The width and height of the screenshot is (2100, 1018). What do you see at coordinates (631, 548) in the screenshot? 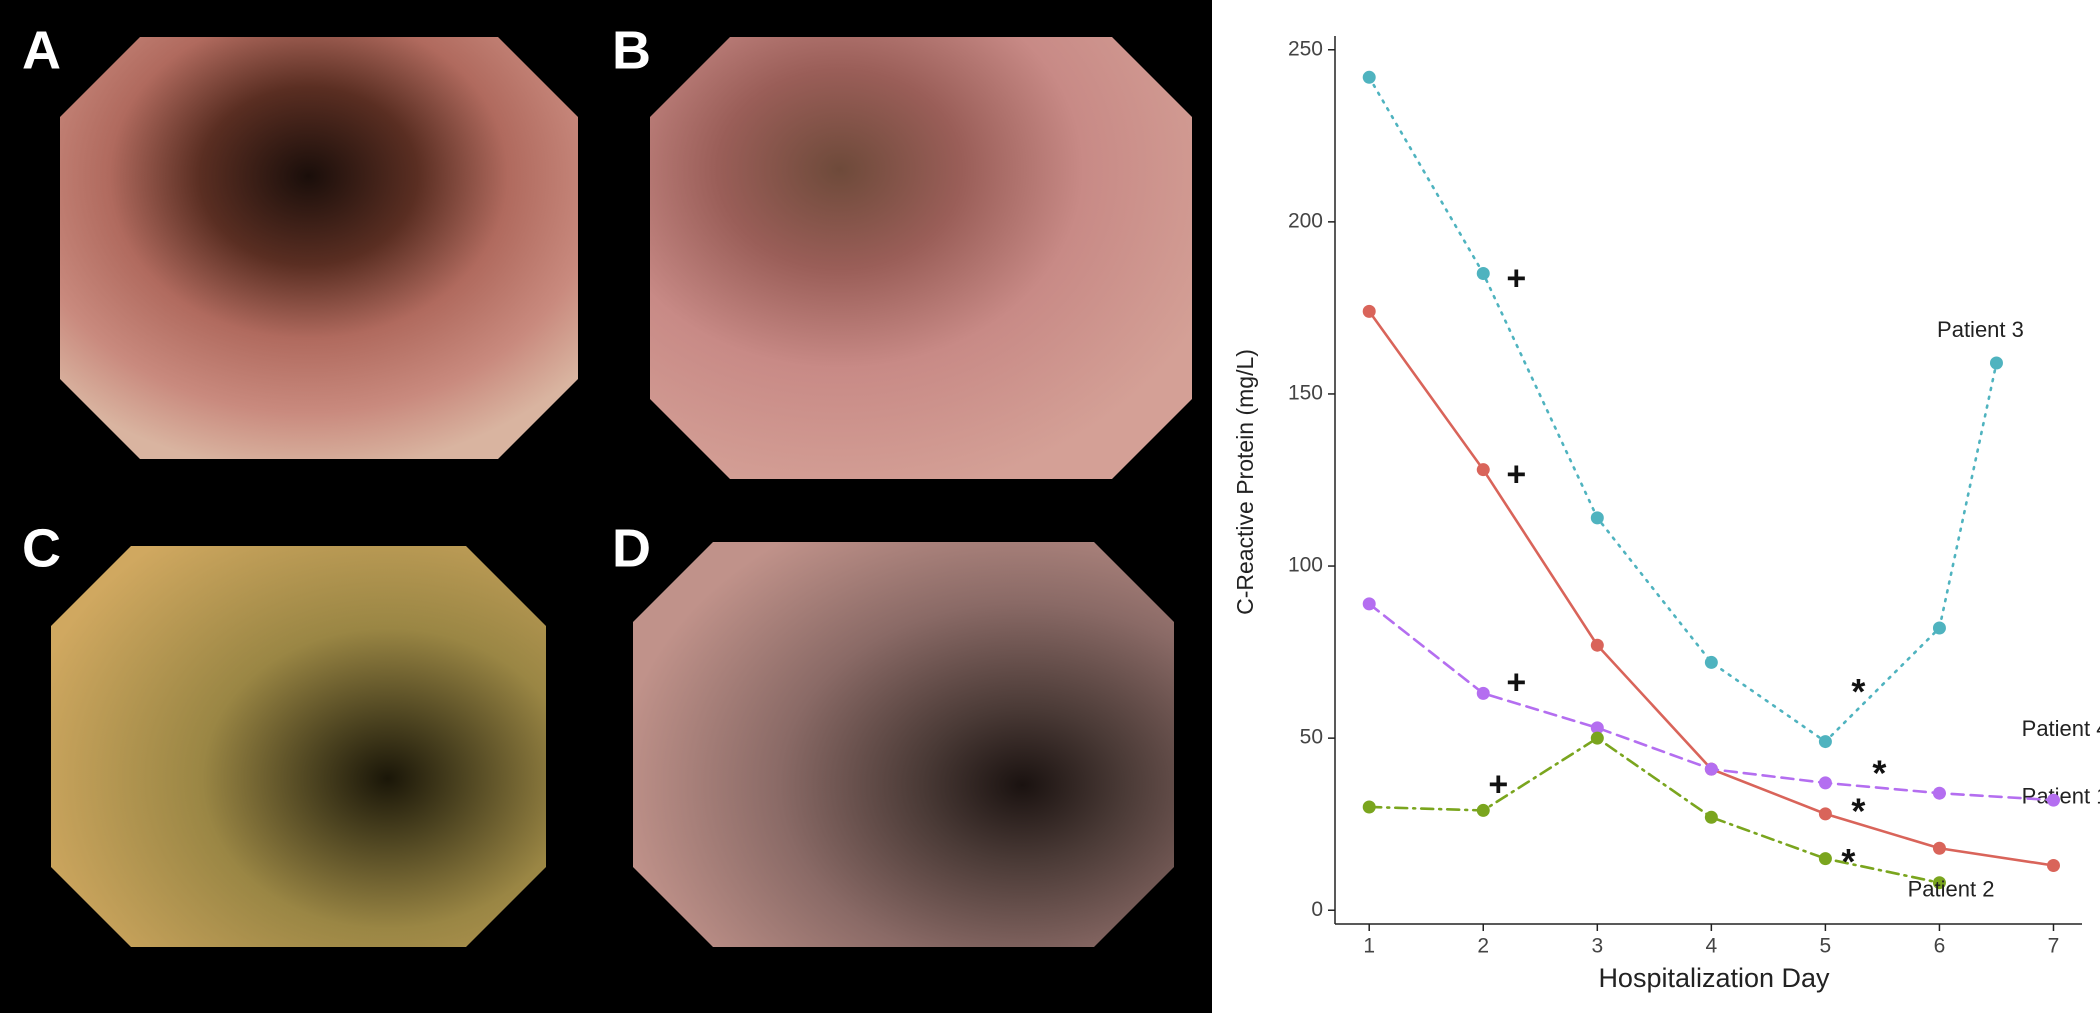
I see `panel-label: D` at bounding box center [631, 548].